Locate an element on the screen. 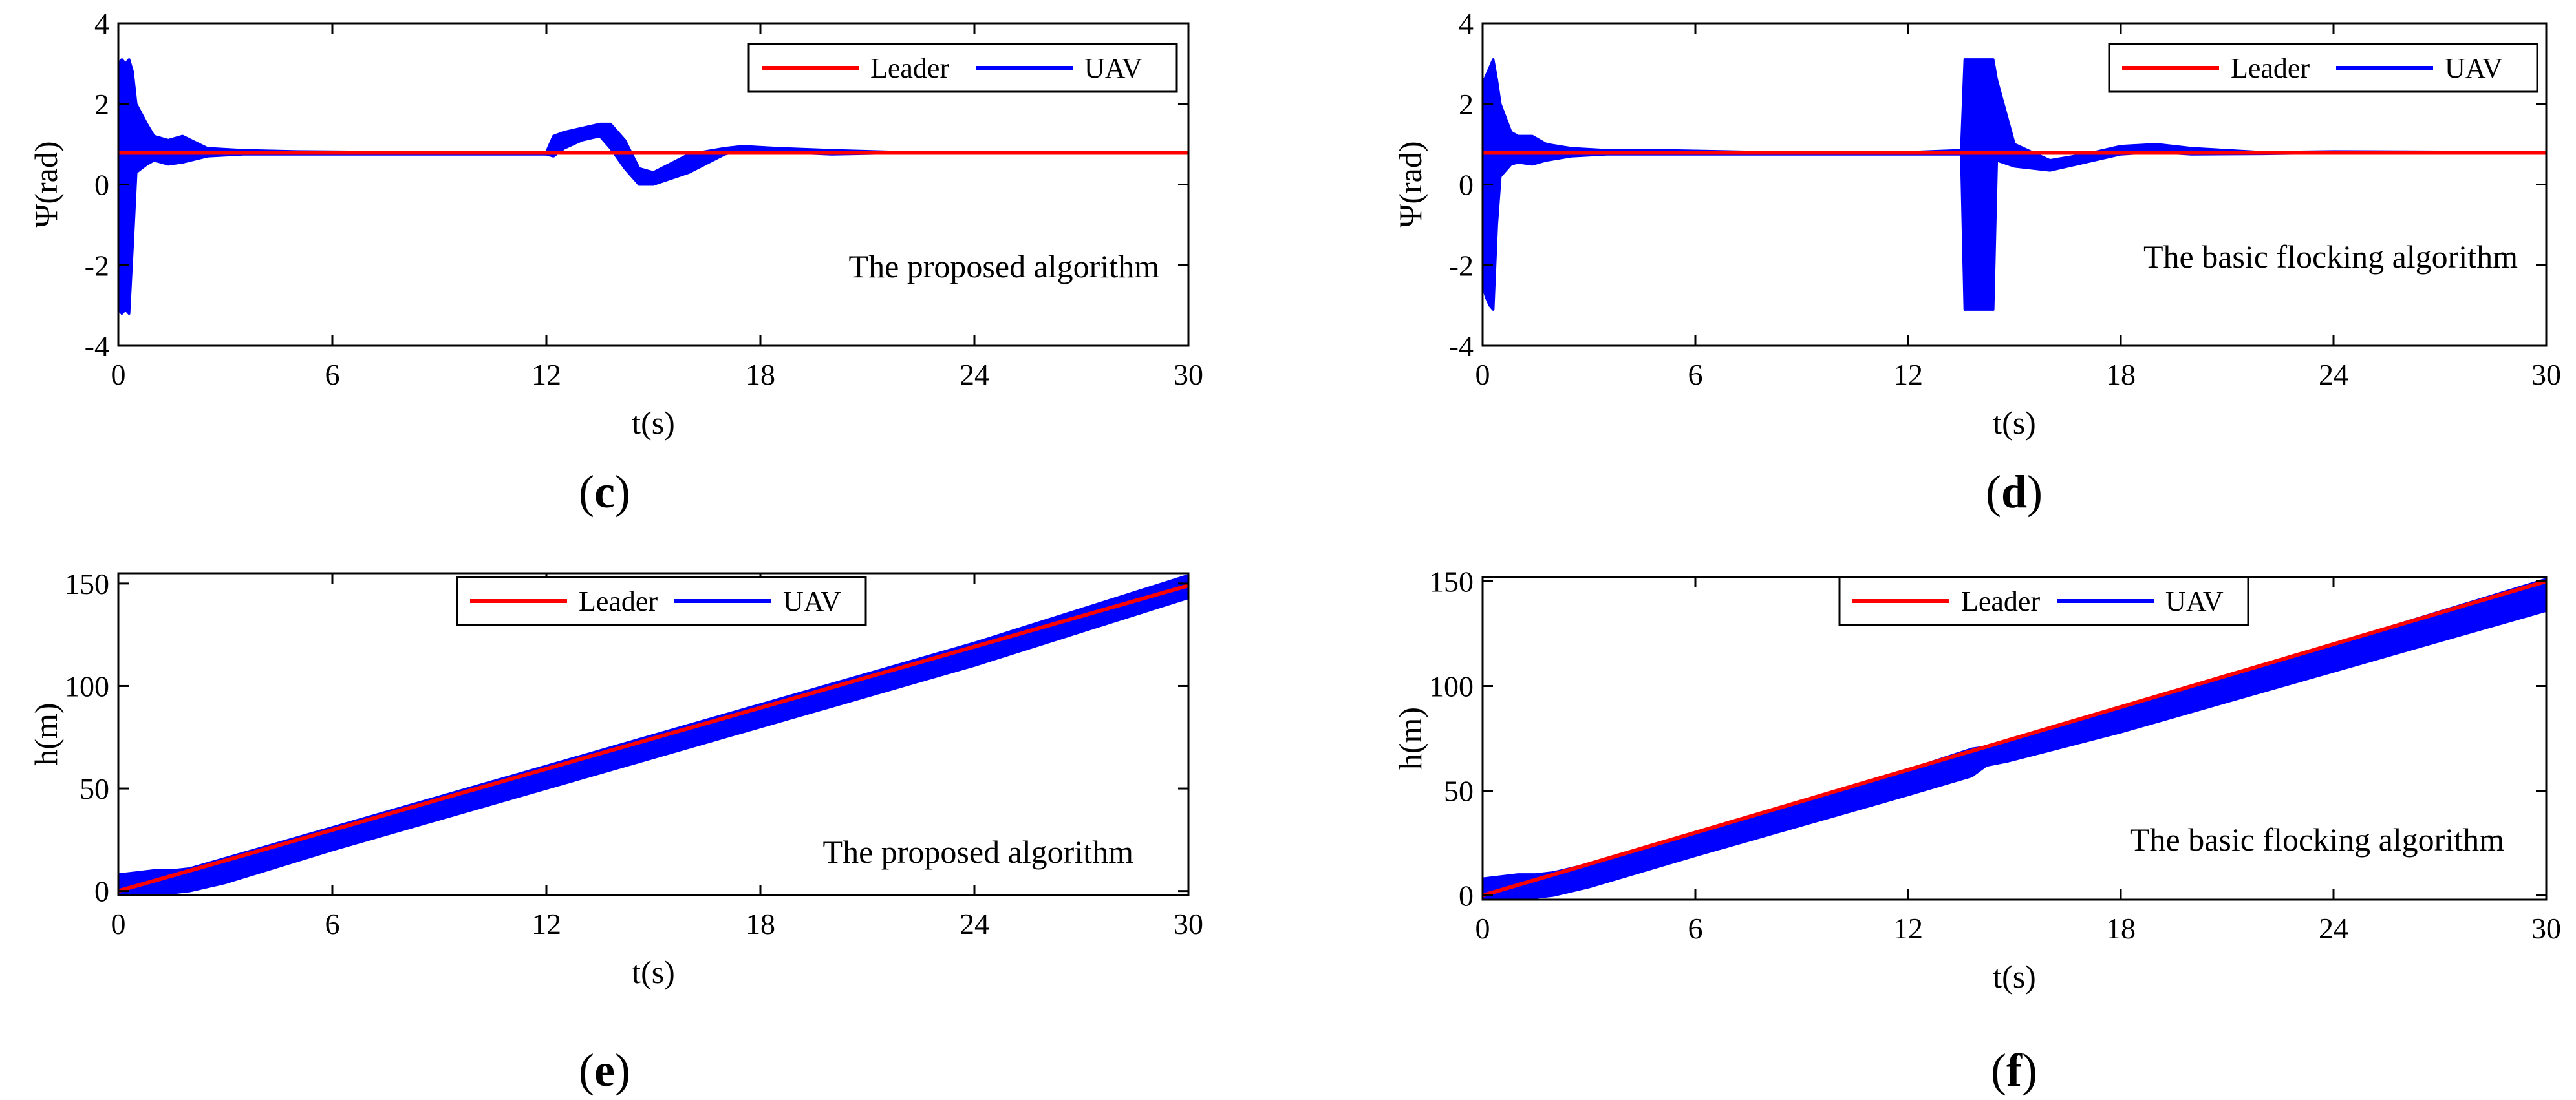 This screenshot has height=1100, width=2576. panel-letter: f is located at coordinates (2015, 1070).